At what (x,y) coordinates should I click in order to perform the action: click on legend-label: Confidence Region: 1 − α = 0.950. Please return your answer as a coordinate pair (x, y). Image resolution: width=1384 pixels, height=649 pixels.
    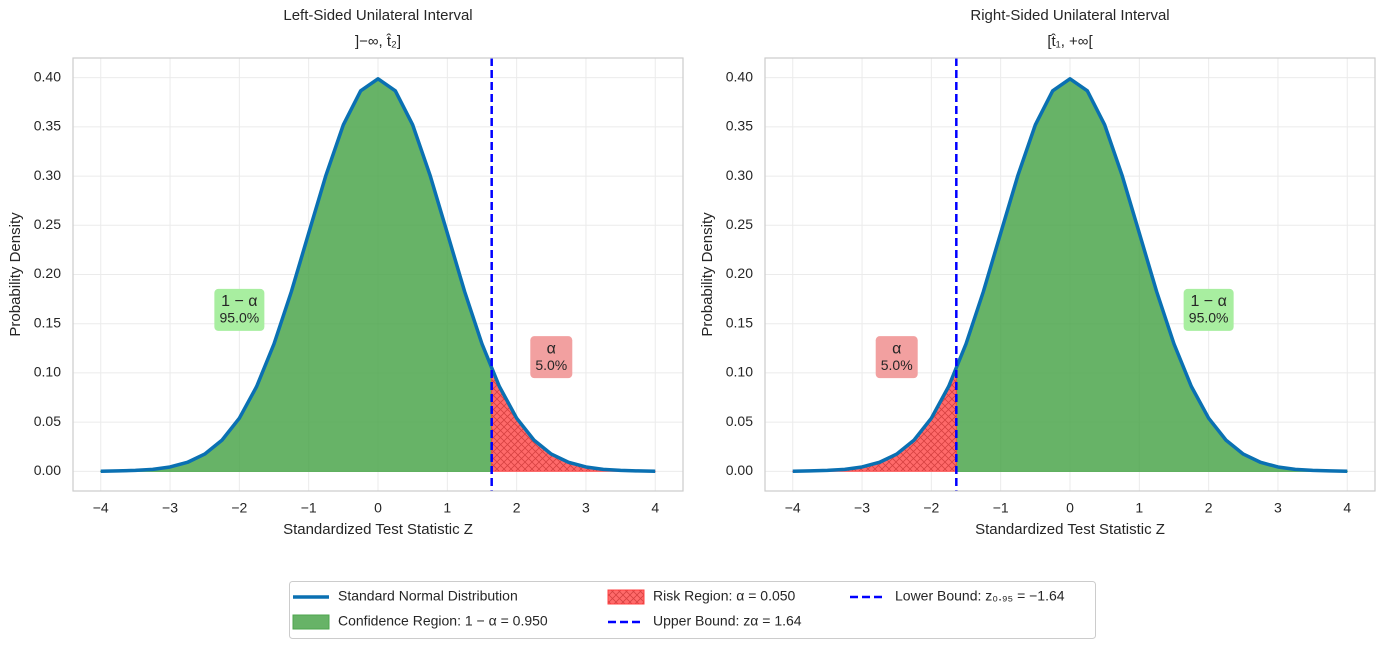
    Looking at the image, I should click on (443, 621).